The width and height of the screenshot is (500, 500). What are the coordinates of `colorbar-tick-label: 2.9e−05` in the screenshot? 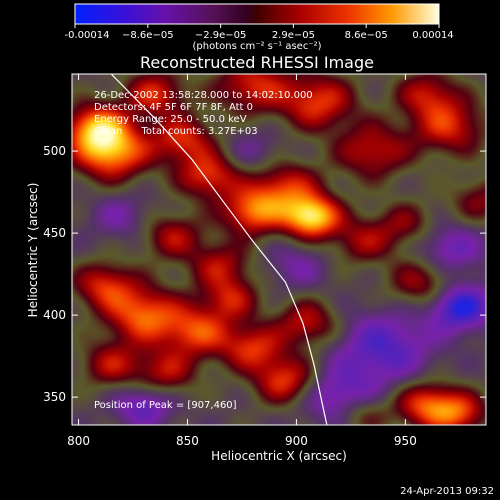 It's located at (293, 35).